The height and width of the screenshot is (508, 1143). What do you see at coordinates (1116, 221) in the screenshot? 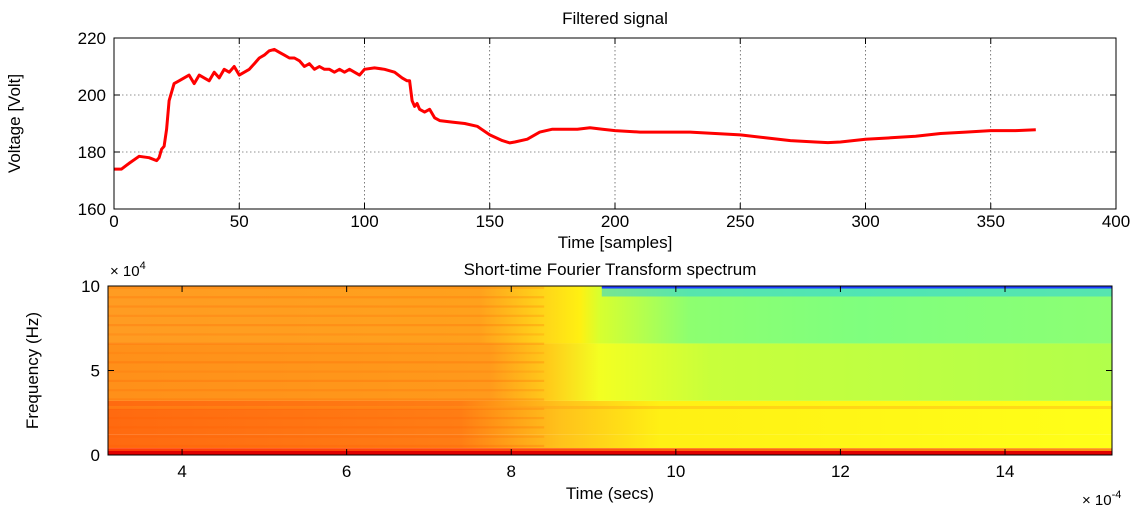
I see `x-tick-label: 400` at bounding box center [1116, 221].